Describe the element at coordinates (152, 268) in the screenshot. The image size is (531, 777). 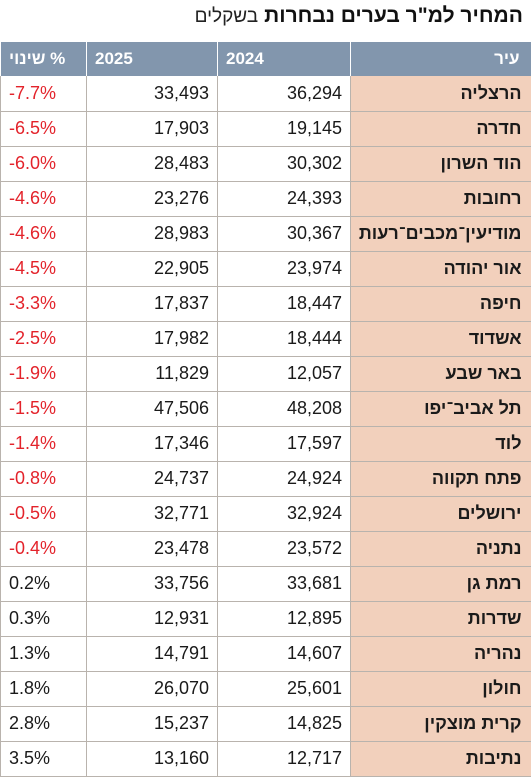
I see `price-2025-cell: 22,905` at that location.